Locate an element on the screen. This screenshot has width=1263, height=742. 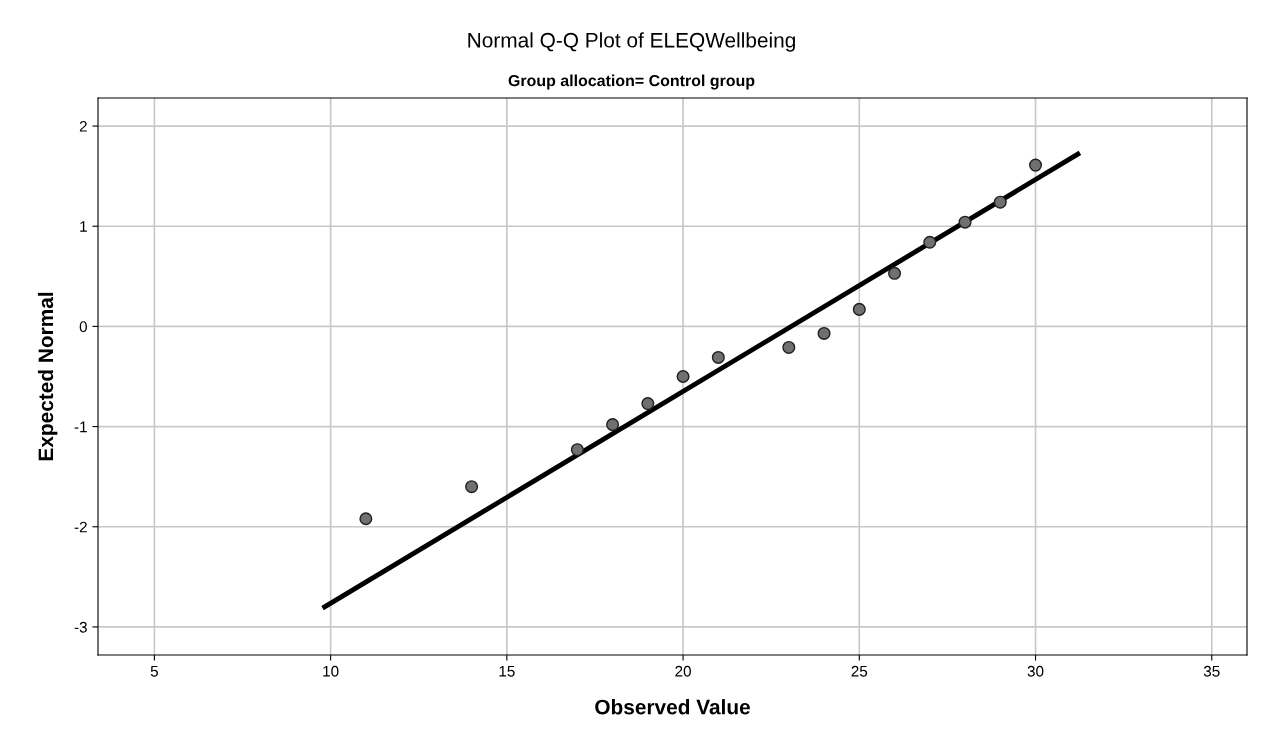
chart-title: Normal Q-Q Plot of ELEQWellbeing is located at coordinates (631, 42).